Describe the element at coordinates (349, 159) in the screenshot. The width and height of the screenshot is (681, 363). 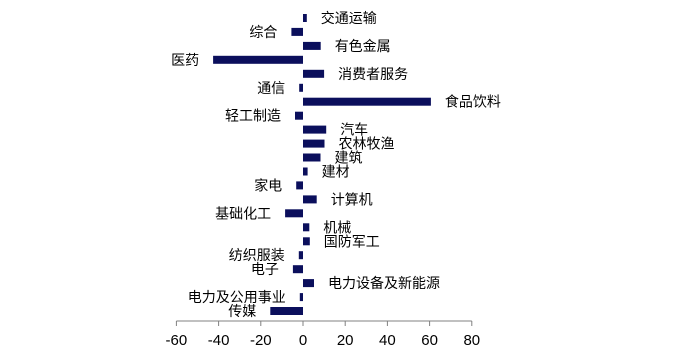
I see `category-label: 建筑` at that location.